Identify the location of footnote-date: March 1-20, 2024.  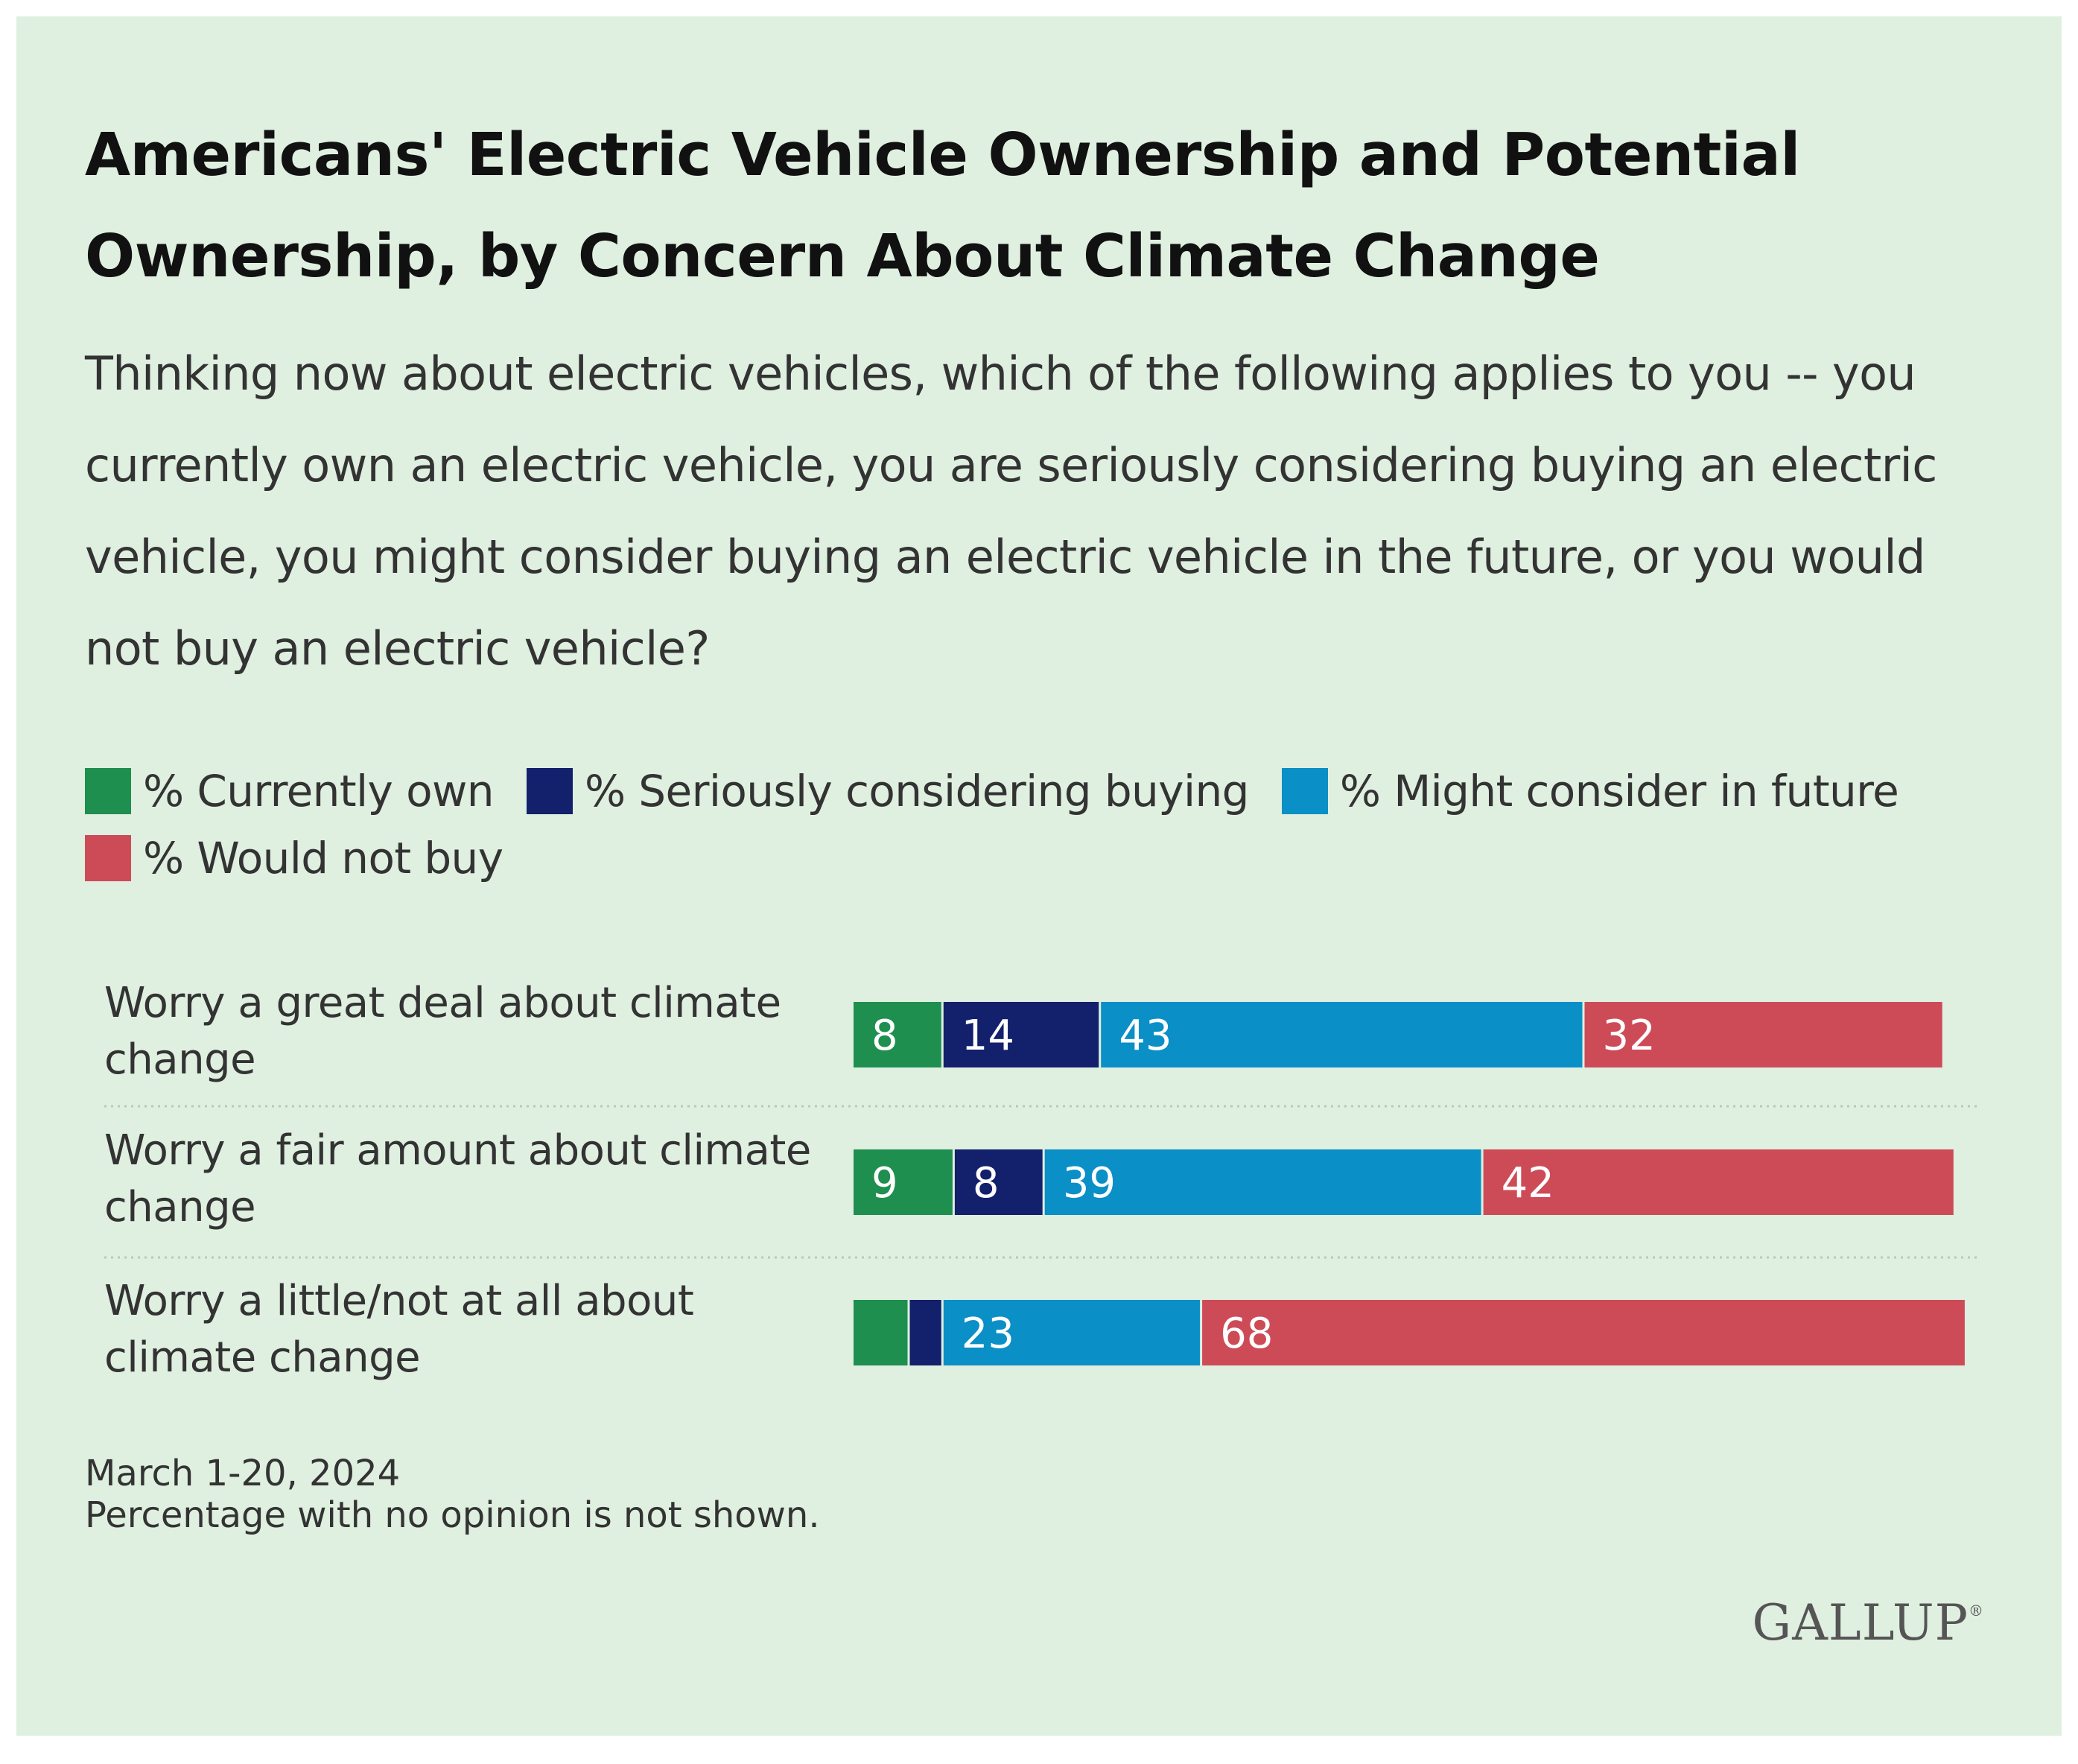
(243, 1474).